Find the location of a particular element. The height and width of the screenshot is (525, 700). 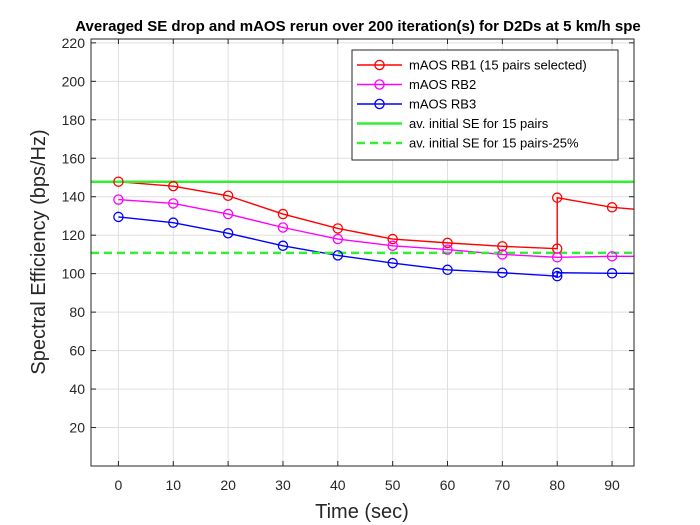

legend-label-3: mAOS RB3 is located at coordinates (442, 104).